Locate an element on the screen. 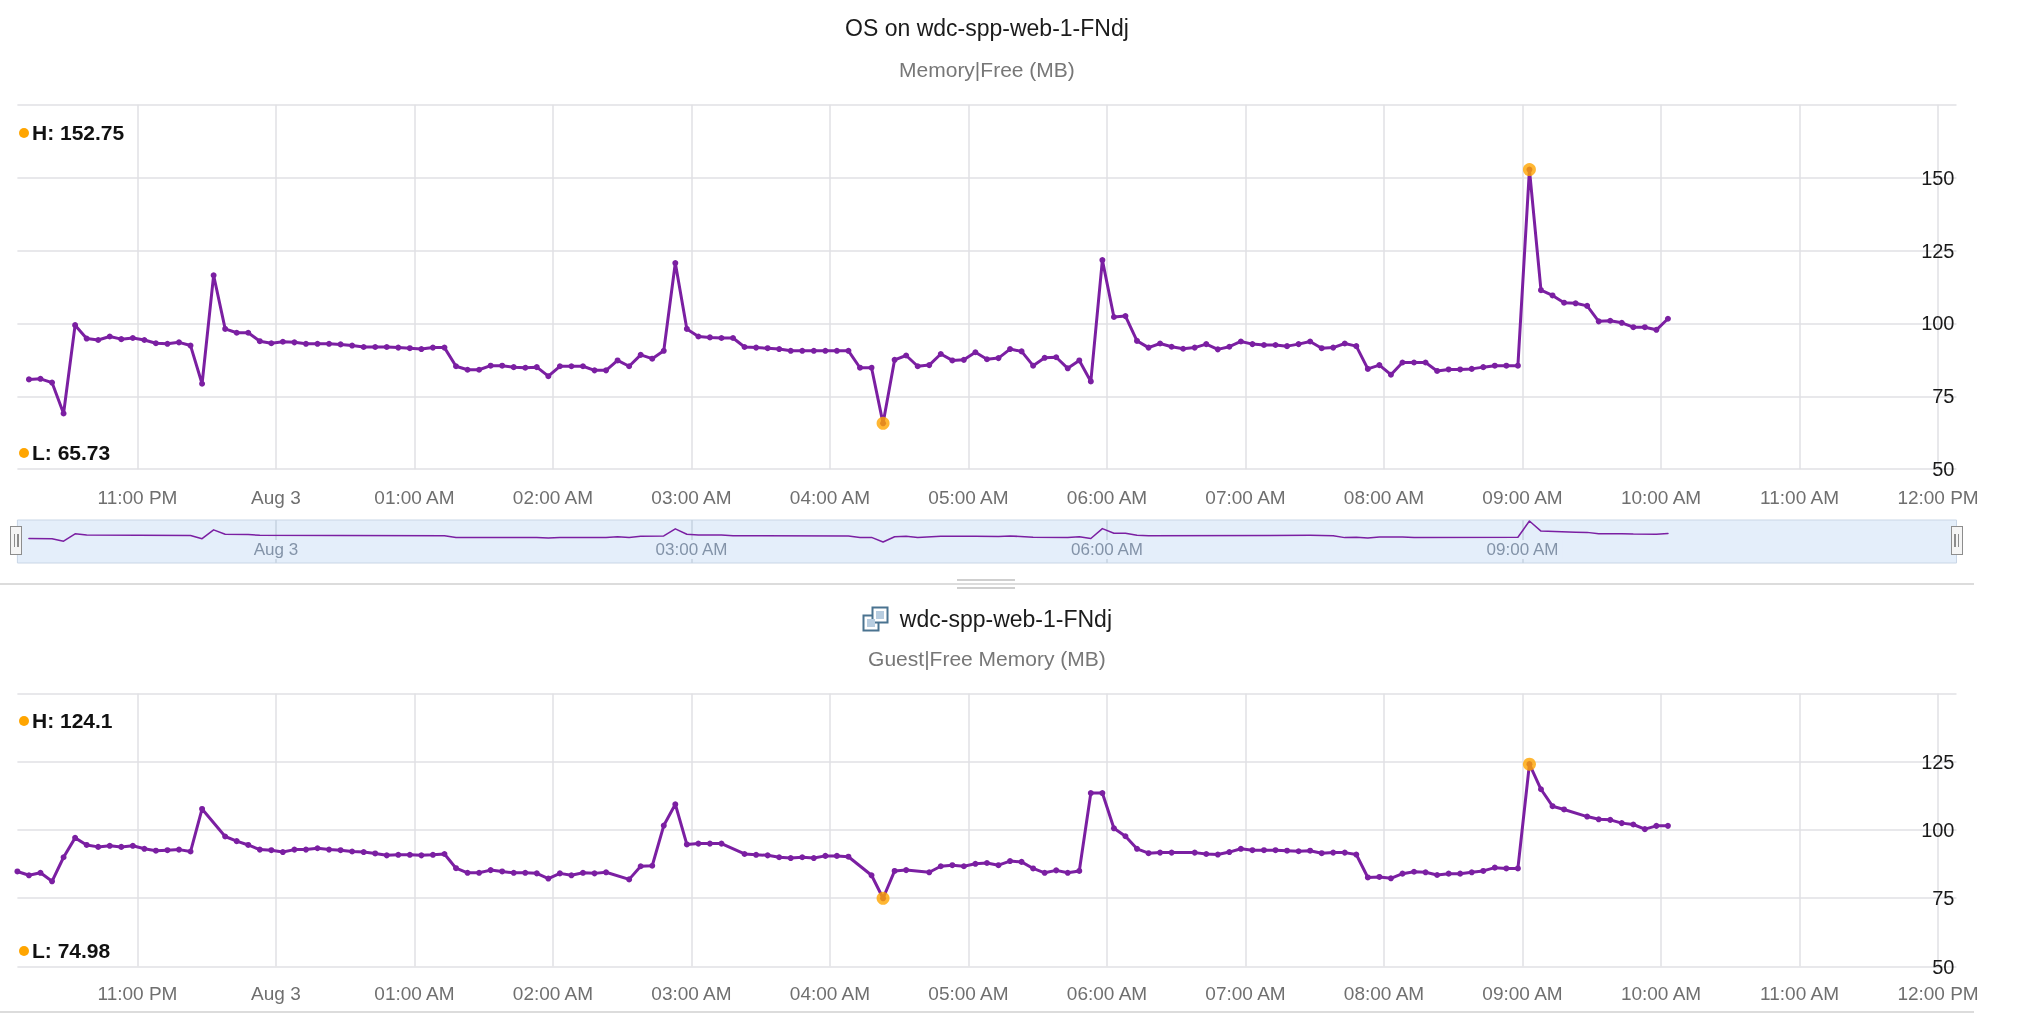  chart-title: OS on wdc-spp-web-1-FNdj is located at coordinates (987, 28).